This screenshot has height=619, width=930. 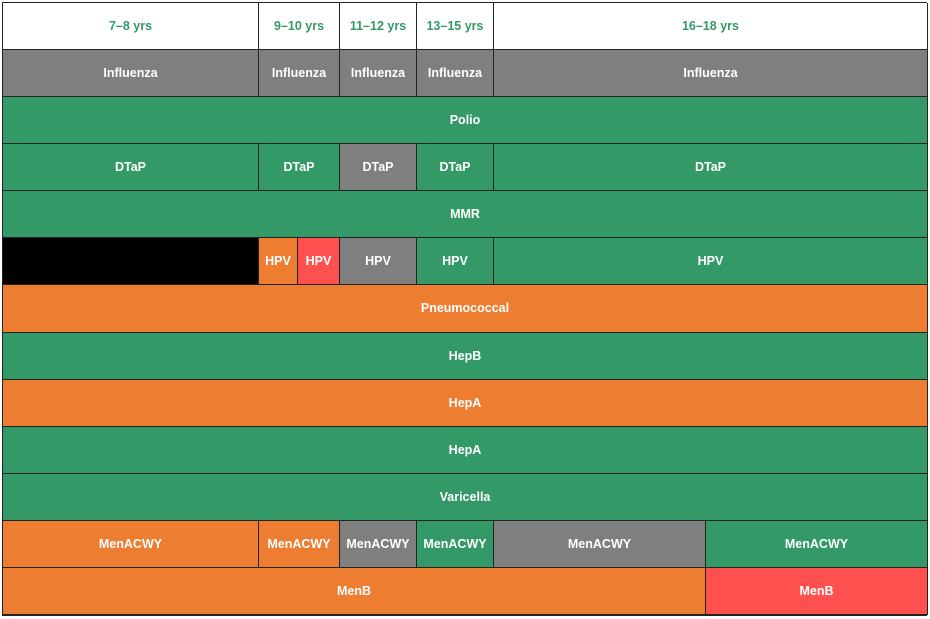 I want to click on dtap-16-18: DTaP, so click(x=711, y=168).